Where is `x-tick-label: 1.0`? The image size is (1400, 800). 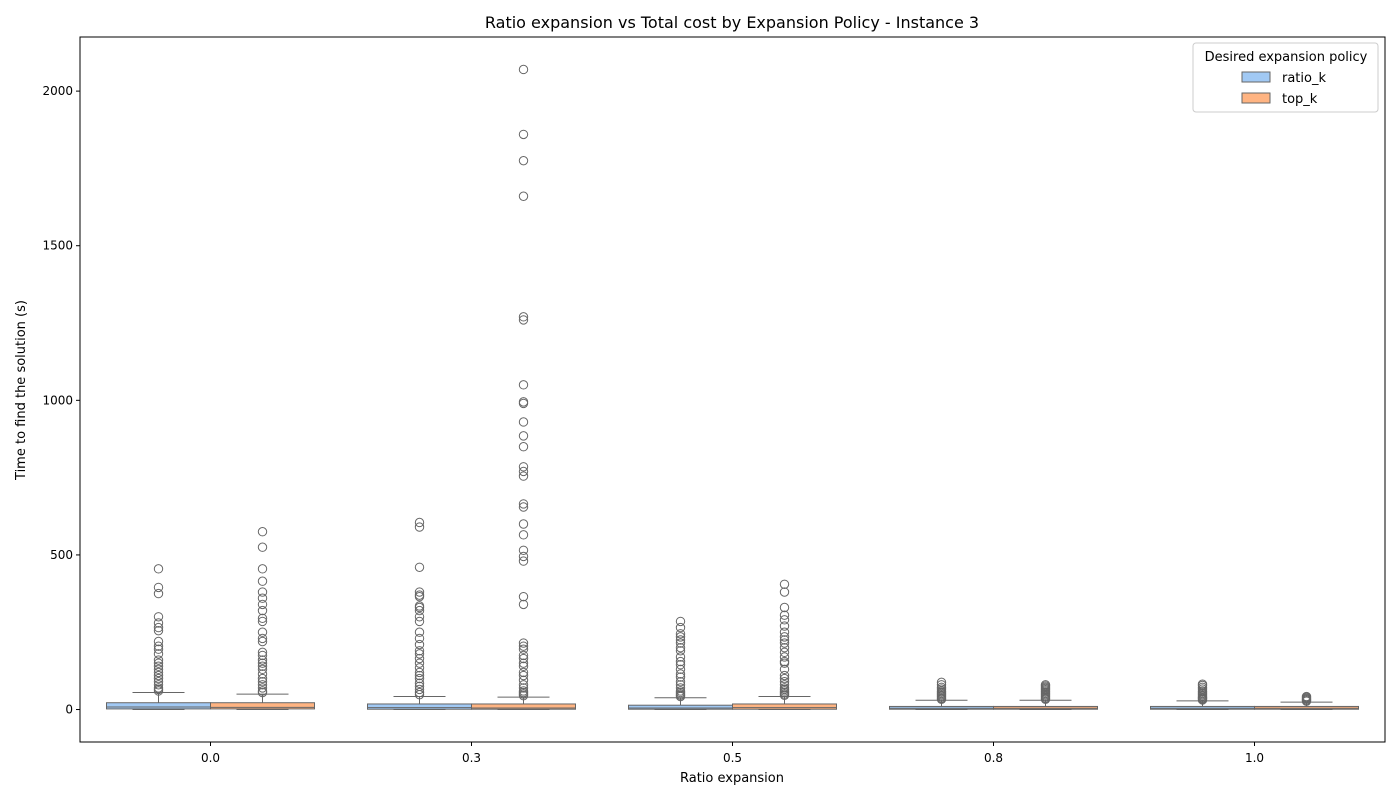
x-tick-label: 1.0 is located at coordinates (1254, 758).